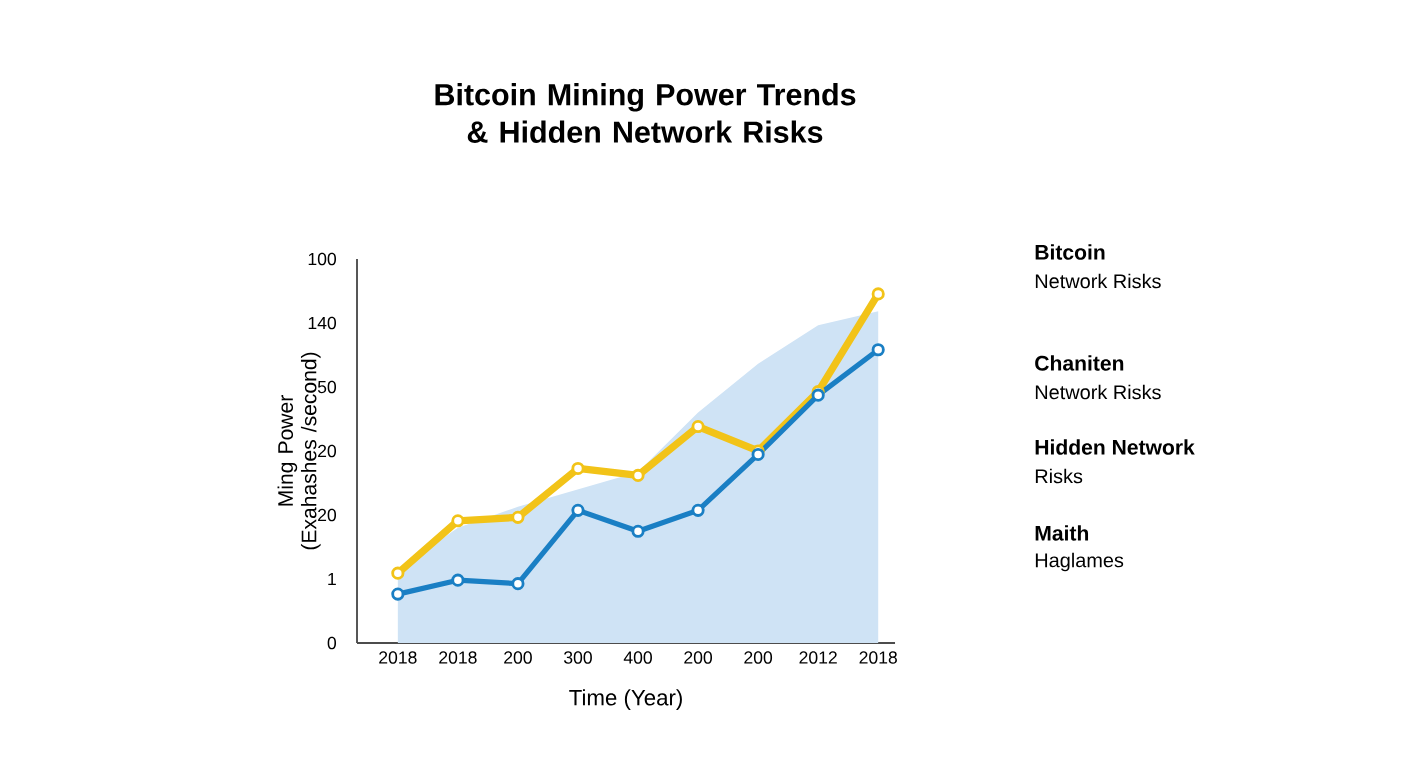  I want to click on x-tick-label: 300, so click(577, 657).